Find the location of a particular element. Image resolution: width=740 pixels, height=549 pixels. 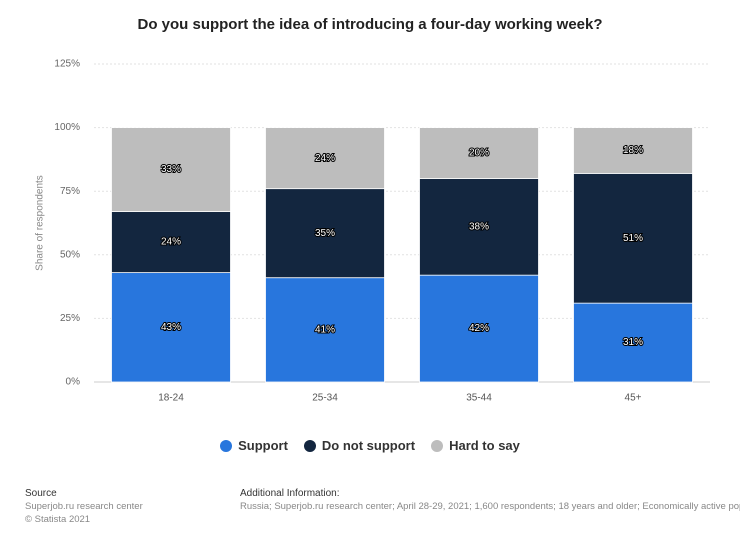

x-tick-label: 18-24 is located at coordinates (171, 398).